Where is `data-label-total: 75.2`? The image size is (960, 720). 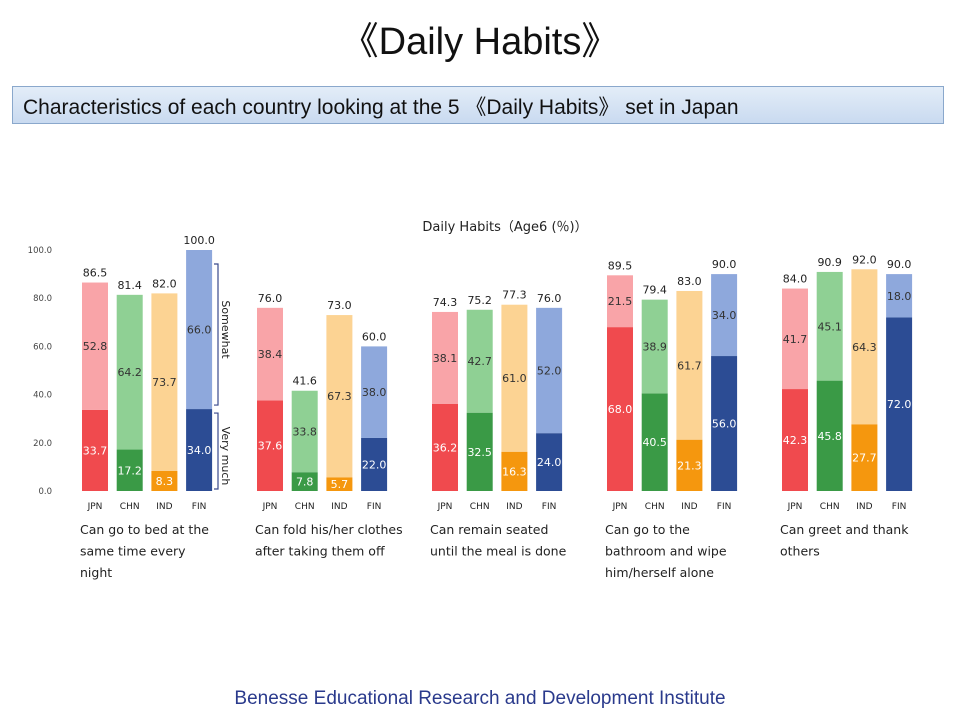 data-label-total: 75.2 is located at coordinates (479, 300).